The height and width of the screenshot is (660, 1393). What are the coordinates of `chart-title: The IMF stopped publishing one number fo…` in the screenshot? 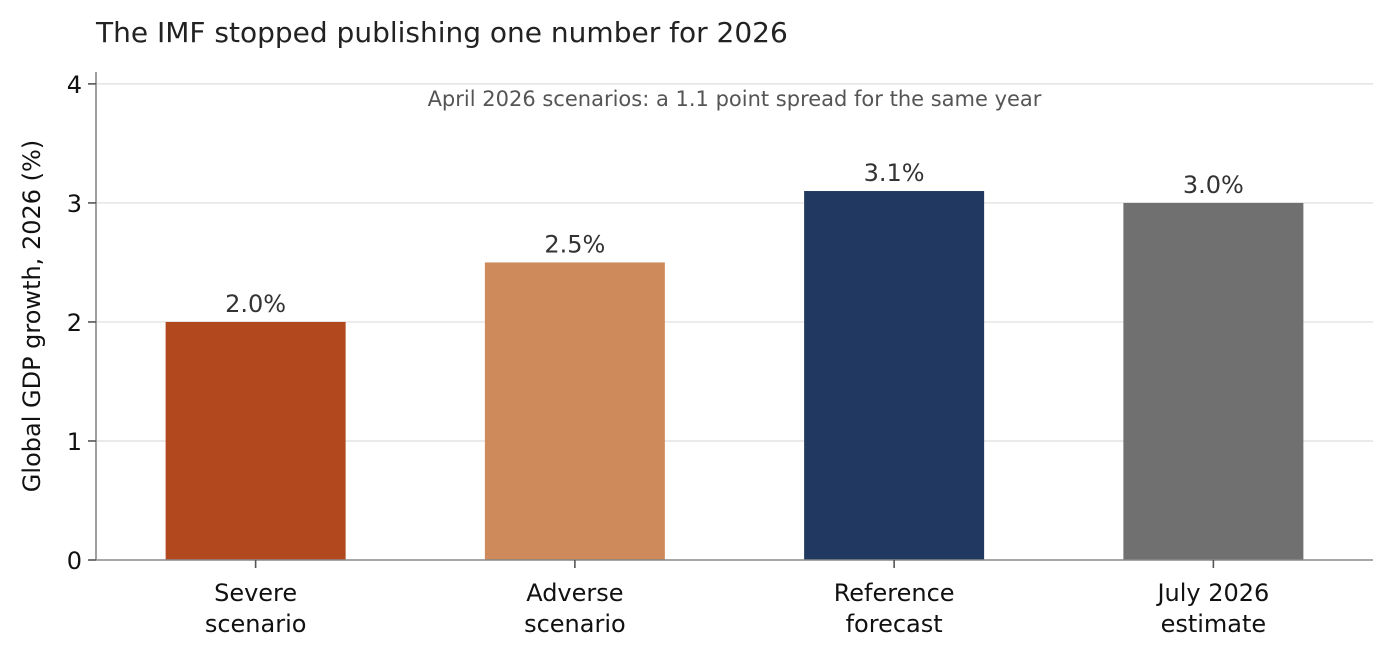 It's located at (441, 32).